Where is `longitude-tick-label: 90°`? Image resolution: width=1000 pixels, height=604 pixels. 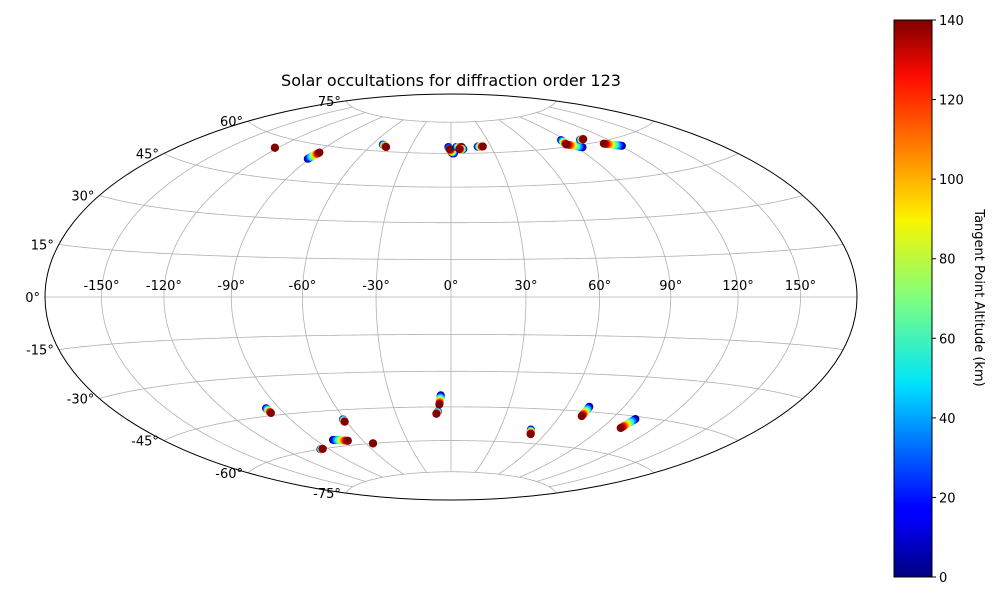 longitude-tick-label: 90° is located at coordinates (670, 286).